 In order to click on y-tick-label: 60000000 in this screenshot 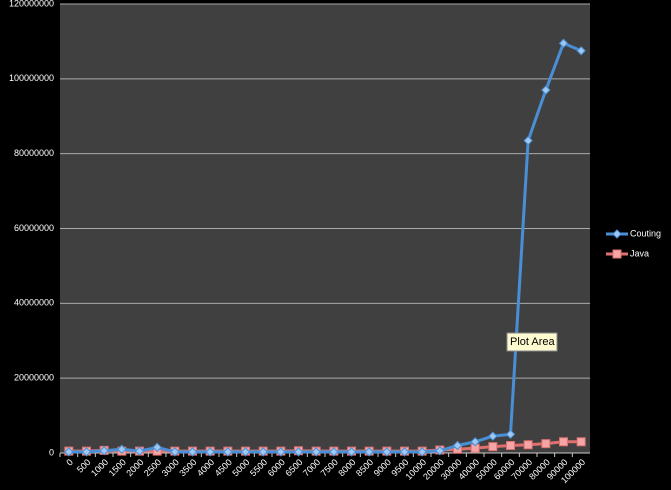, I will do `click(34, 228)`.